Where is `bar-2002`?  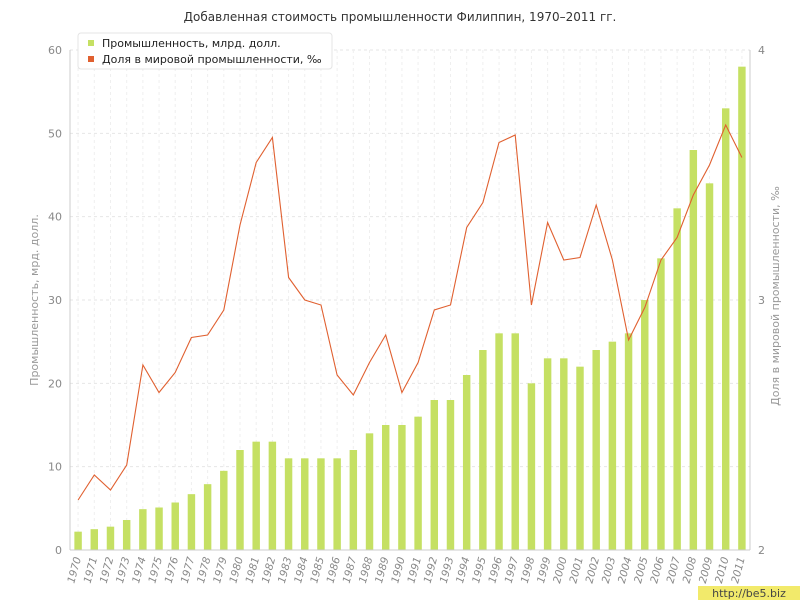 bar-2002 is located at coordinates (596, 450).